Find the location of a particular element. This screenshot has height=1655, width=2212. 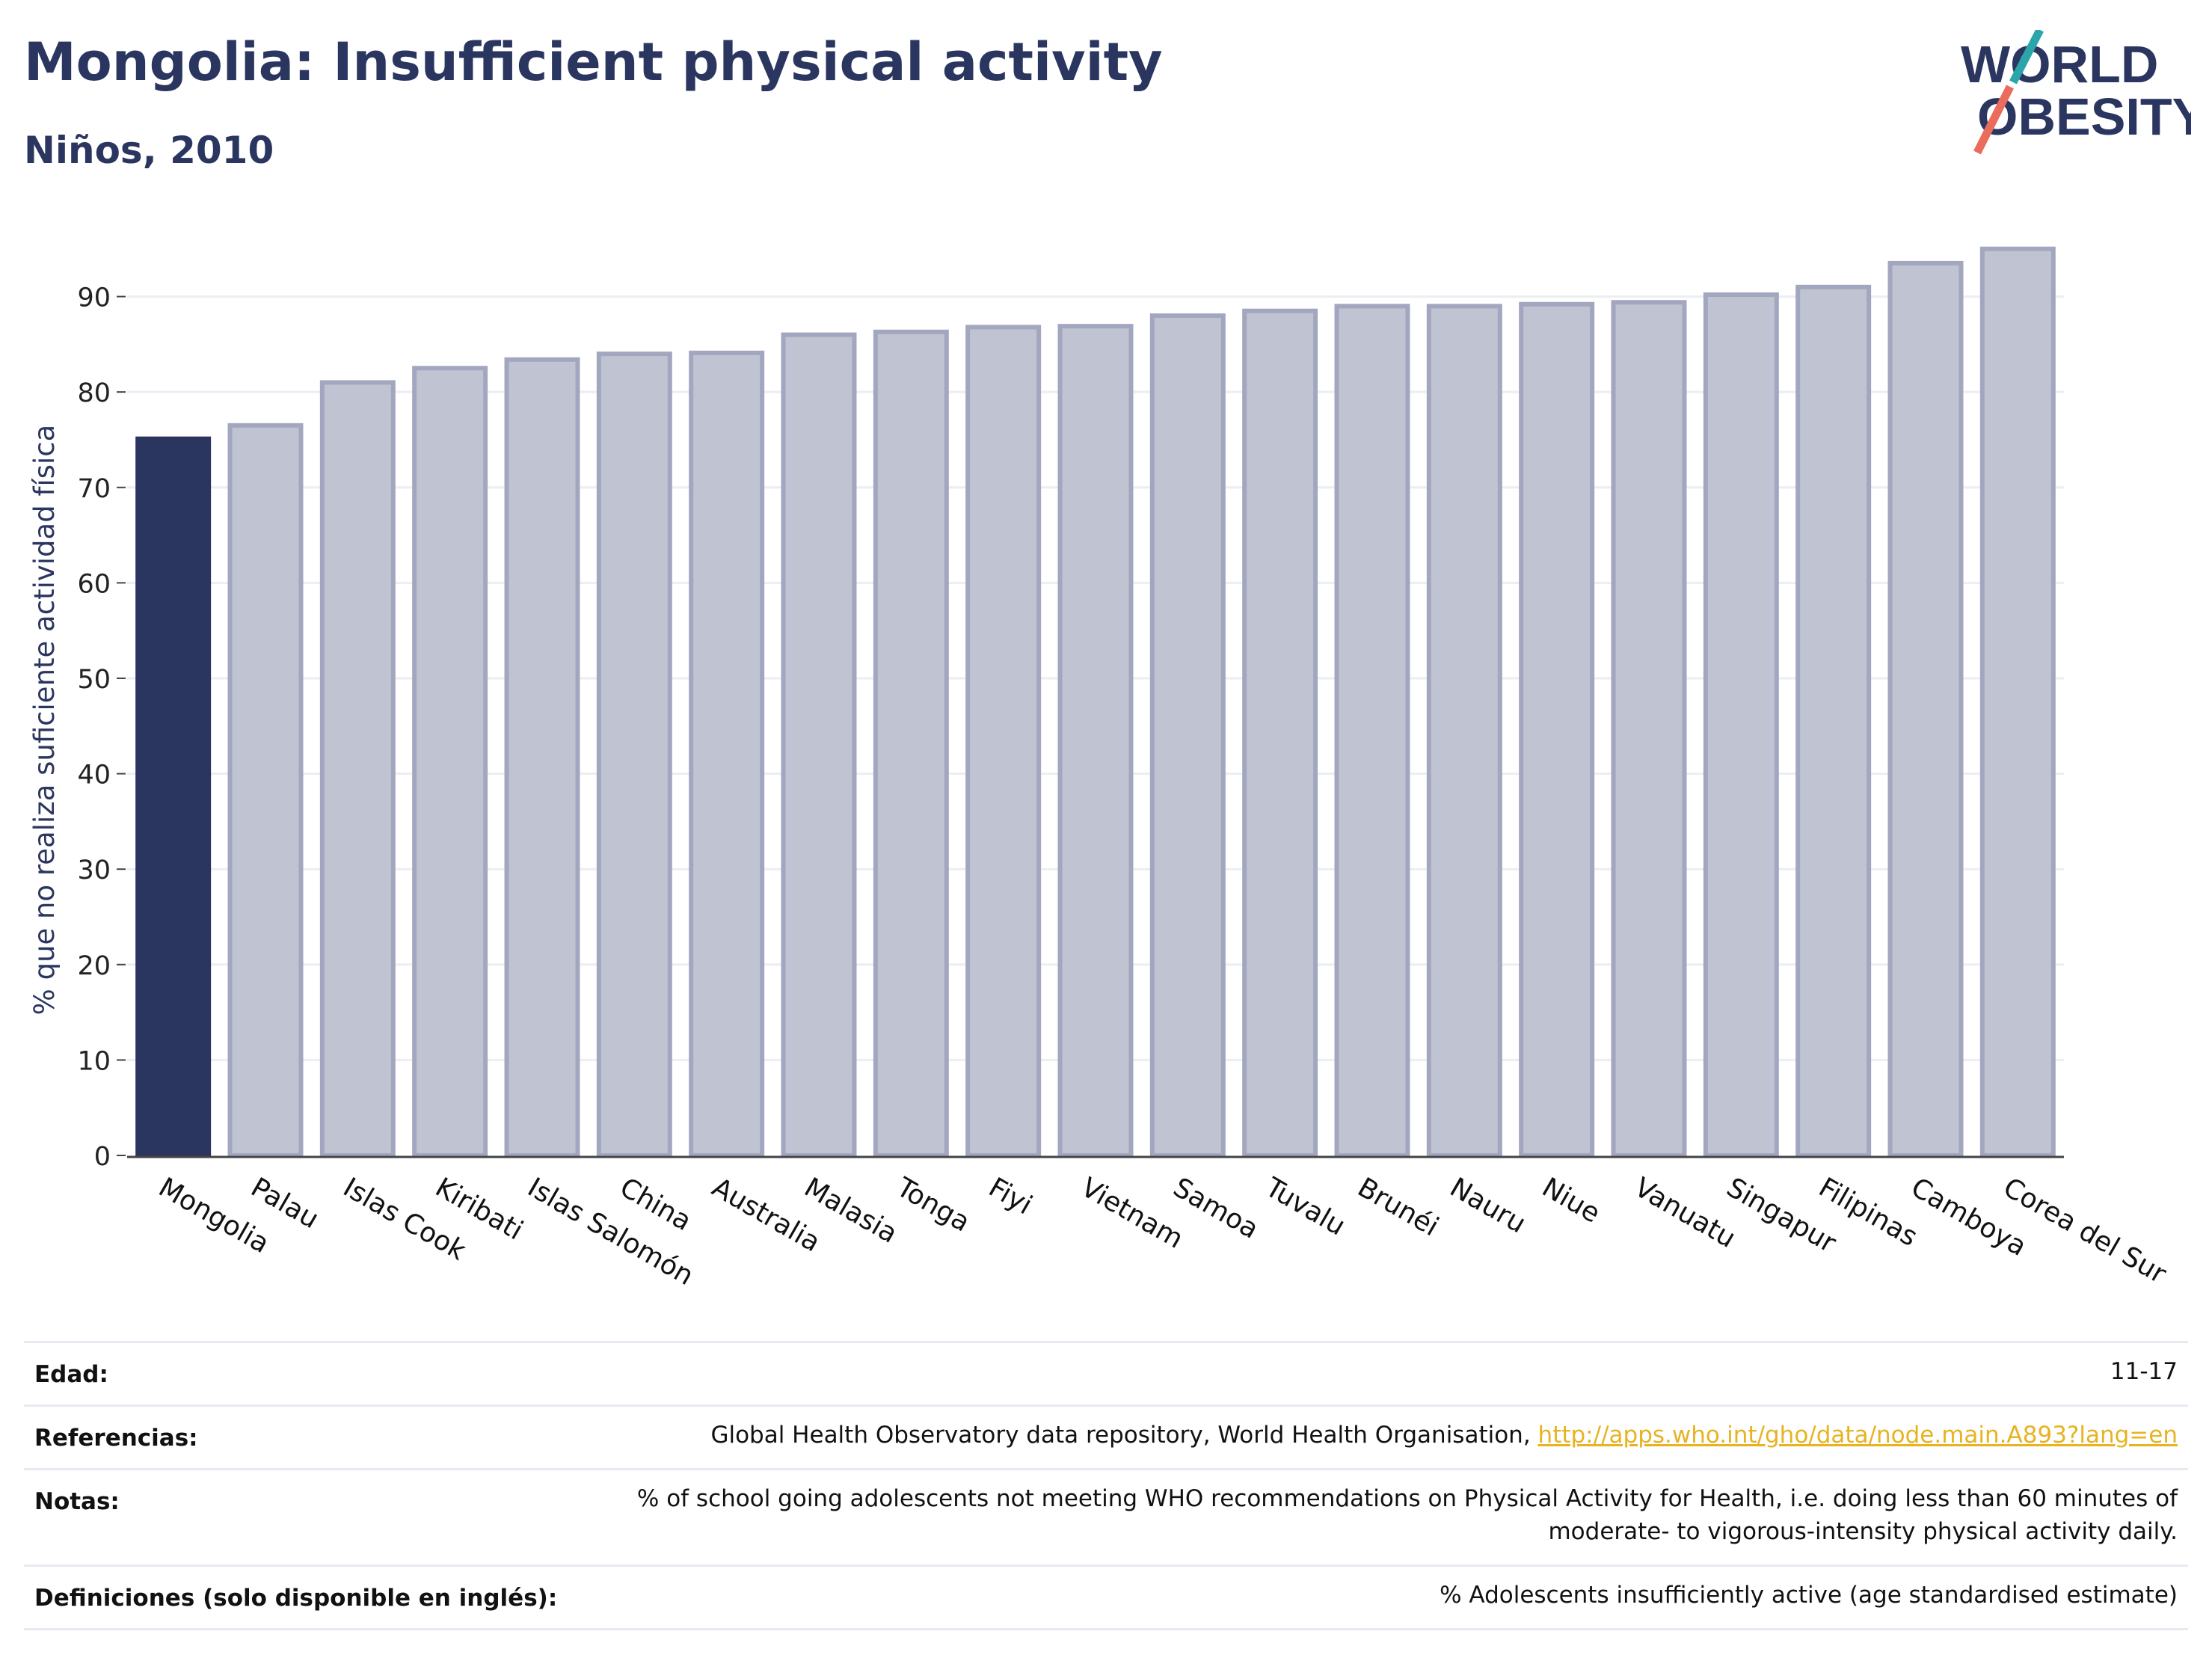

y-tick-label: 40 is located at coordinates (94, 775).